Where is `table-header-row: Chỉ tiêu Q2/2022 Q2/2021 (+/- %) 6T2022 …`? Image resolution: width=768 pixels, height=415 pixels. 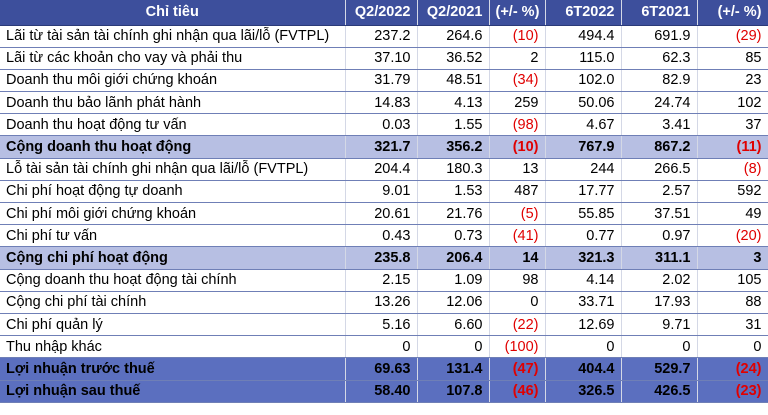
table-header-row: Chỉ tiêu Q2/2022 Q2/2021 (+/- %) 6T2022 … is located at coordinates (384, 13).